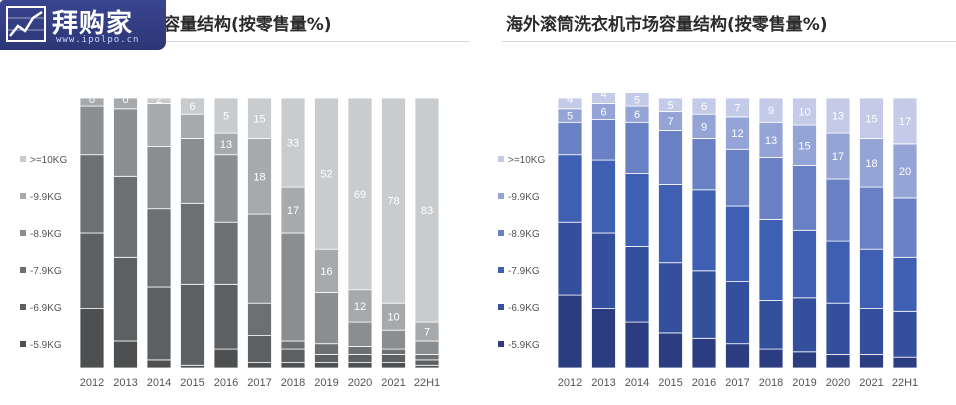  Describe the element at coordinates (48, 160) in the screenshot. I see `legend-label: >=10KG` at that location.